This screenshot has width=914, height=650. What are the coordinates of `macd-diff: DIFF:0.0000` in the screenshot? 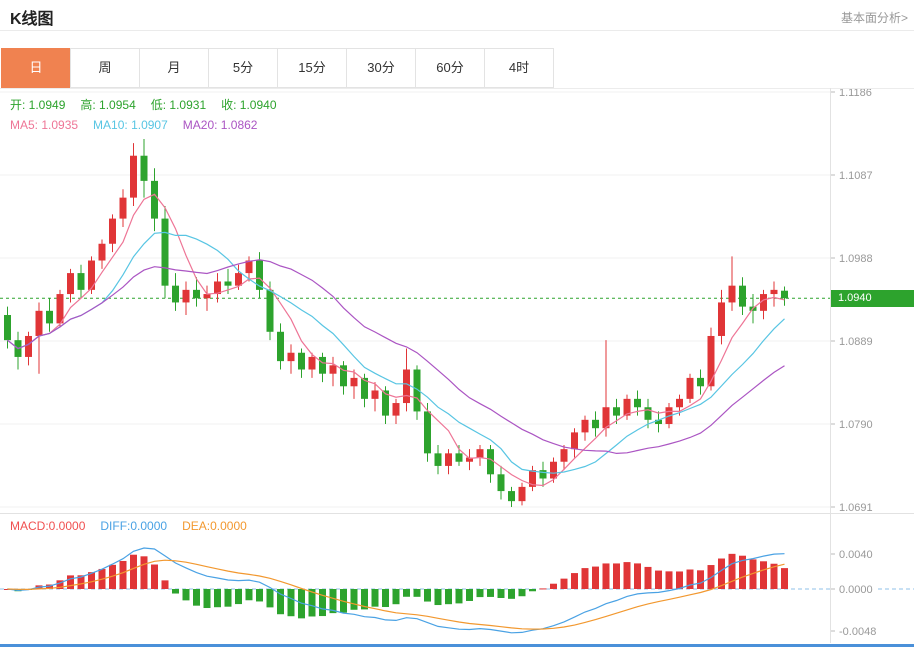 It's located at (134, 526).